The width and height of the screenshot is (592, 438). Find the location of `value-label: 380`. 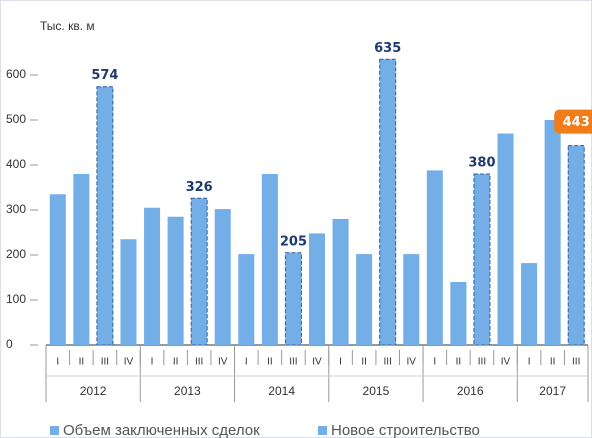

value-label: 380 is located at coordinates (481, 163).